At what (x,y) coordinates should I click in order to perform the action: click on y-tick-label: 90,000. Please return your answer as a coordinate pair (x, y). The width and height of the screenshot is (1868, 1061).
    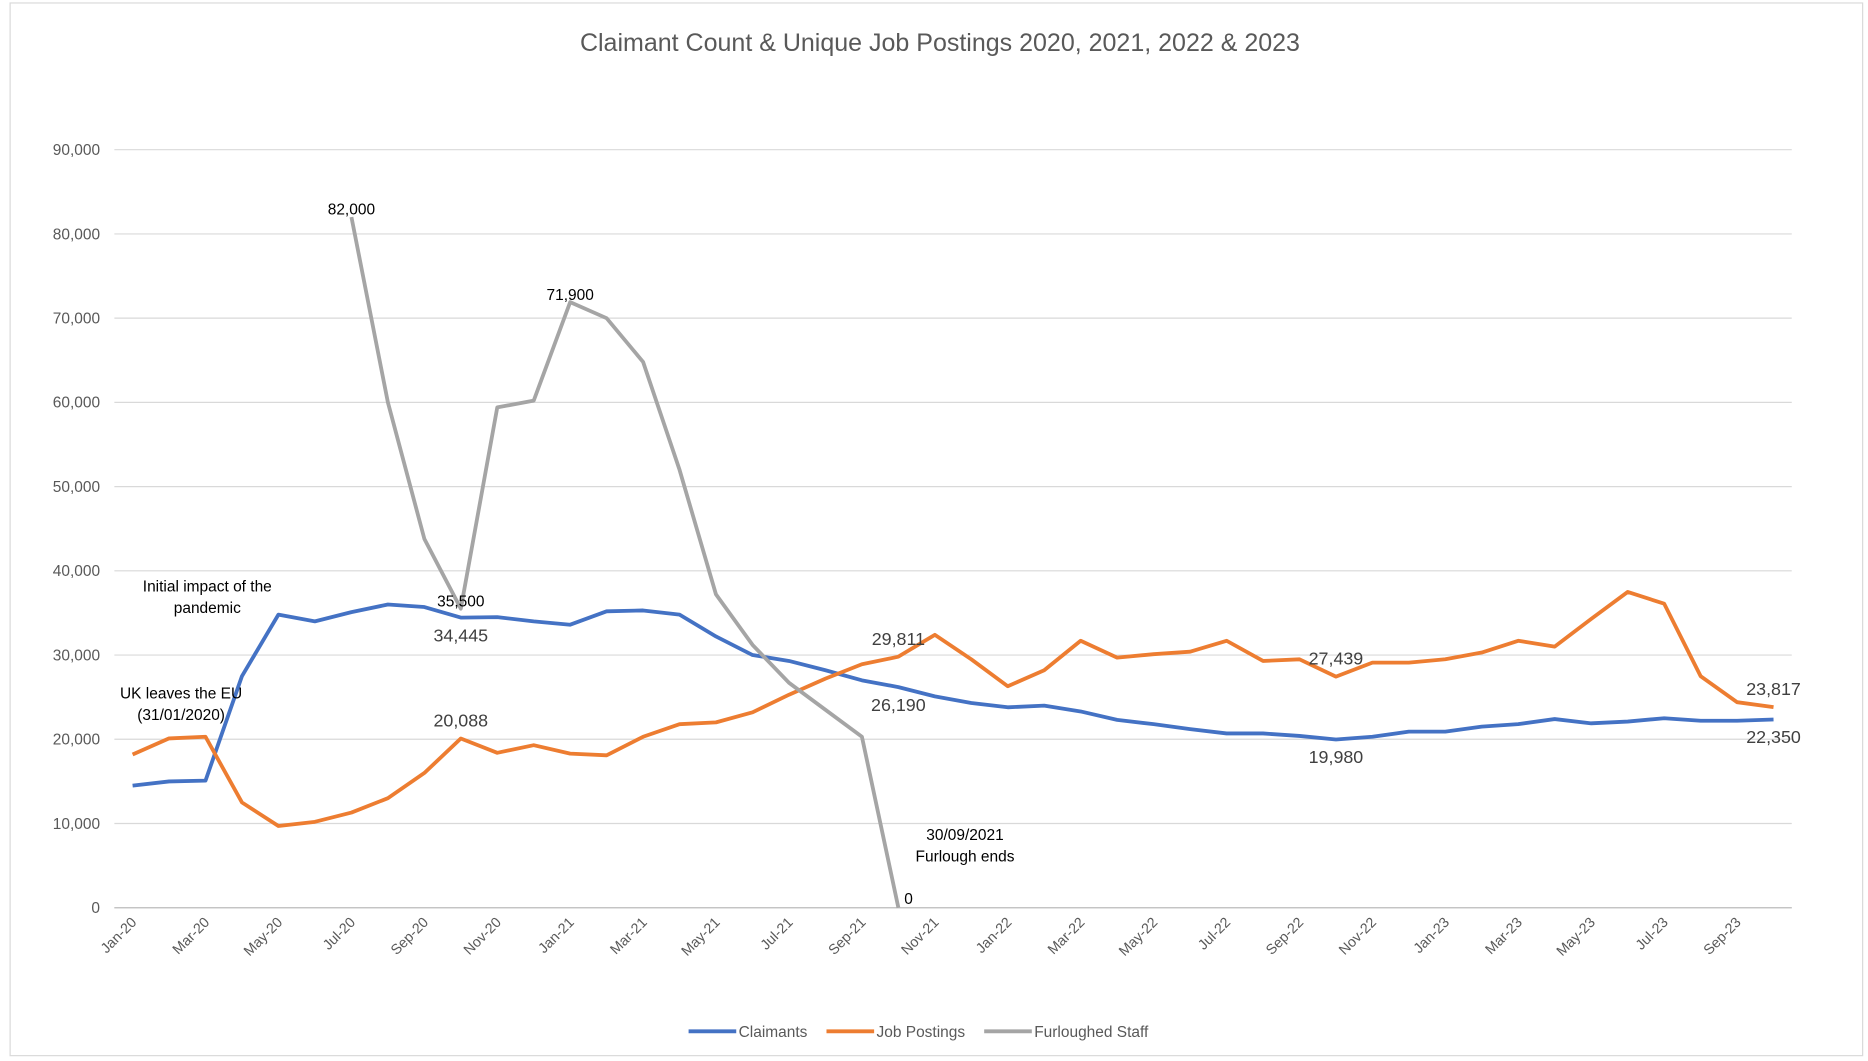
    Looking at the image, I should click on (76, 150).